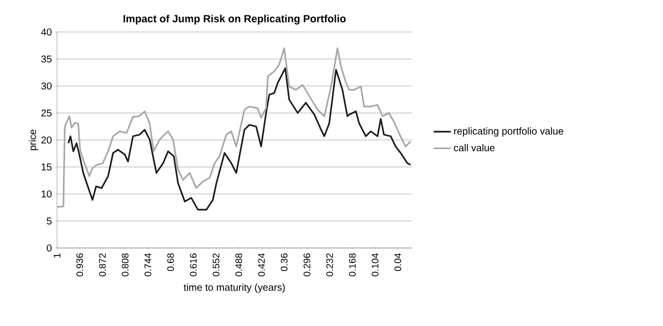  What do you see at coordinates (47, 194) in the screenshot?
I see `y-tick-label: 10` at bounding box center [47, 194].